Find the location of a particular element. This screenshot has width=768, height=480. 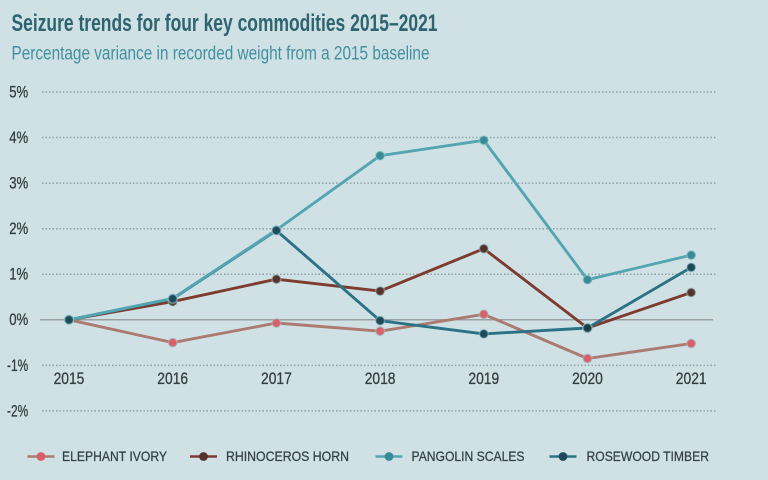

svg-text: 2015 is located at coordinates (69, 379).